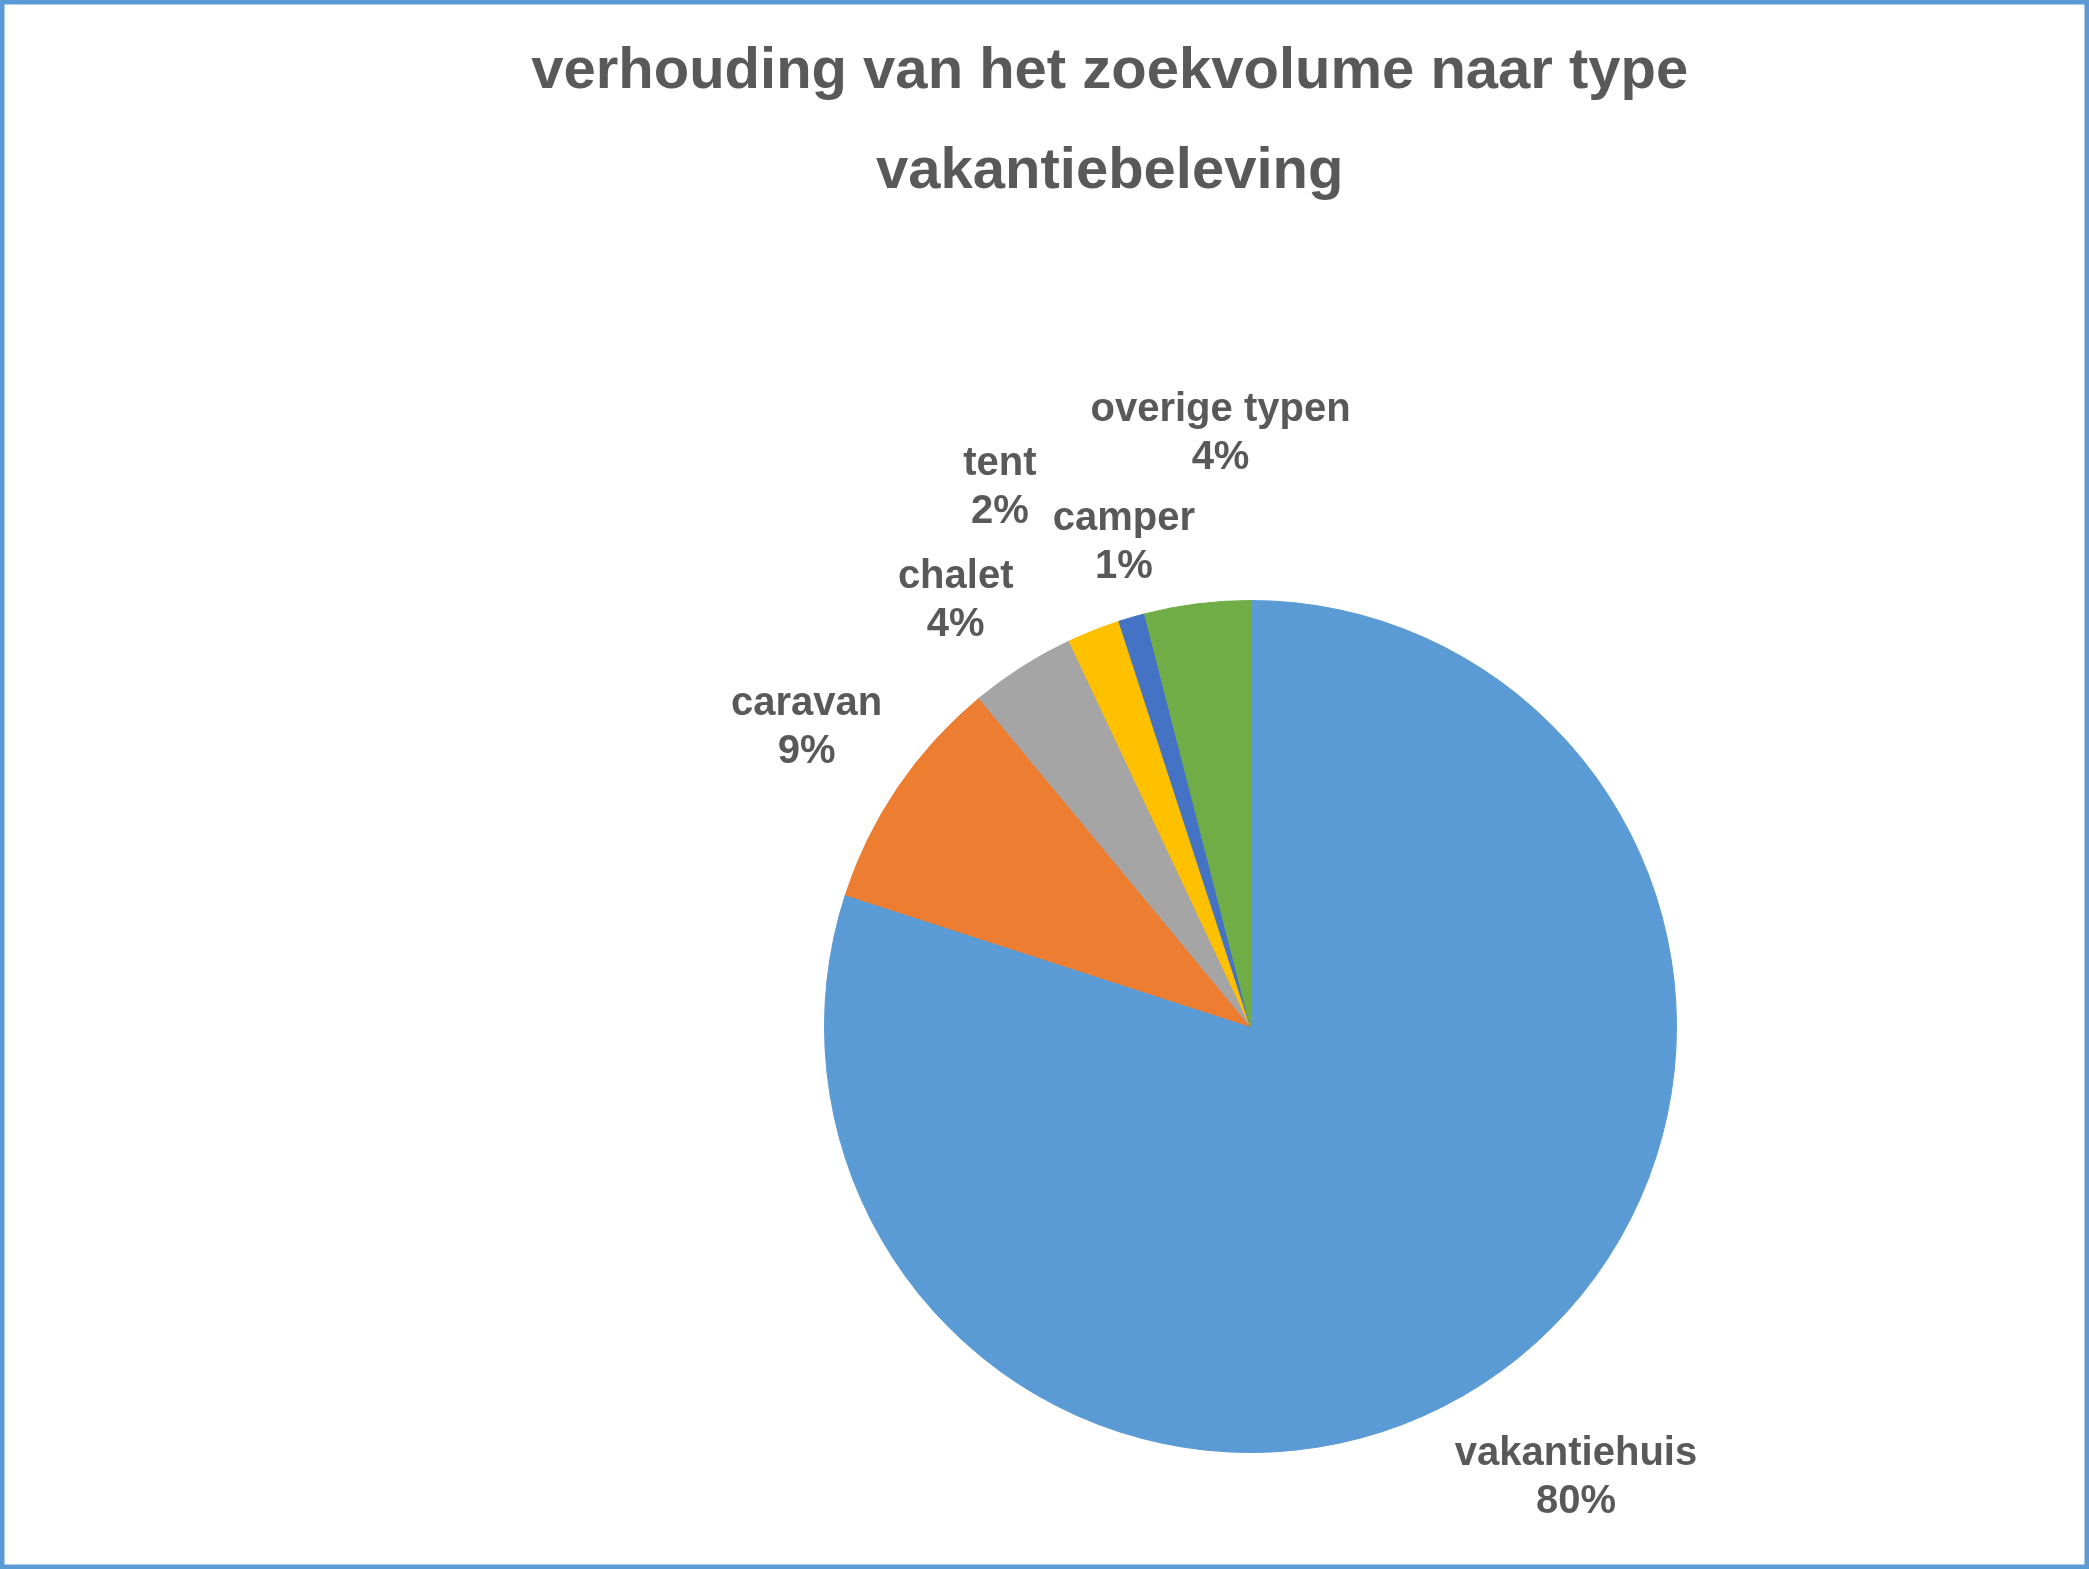 This screenshot has height=1569, width=2089. What do you see at coordinates (1576, 1450) in the screenshot?
I see `slice-label: vakantiehuis` at bounding box center [1576, 1450].